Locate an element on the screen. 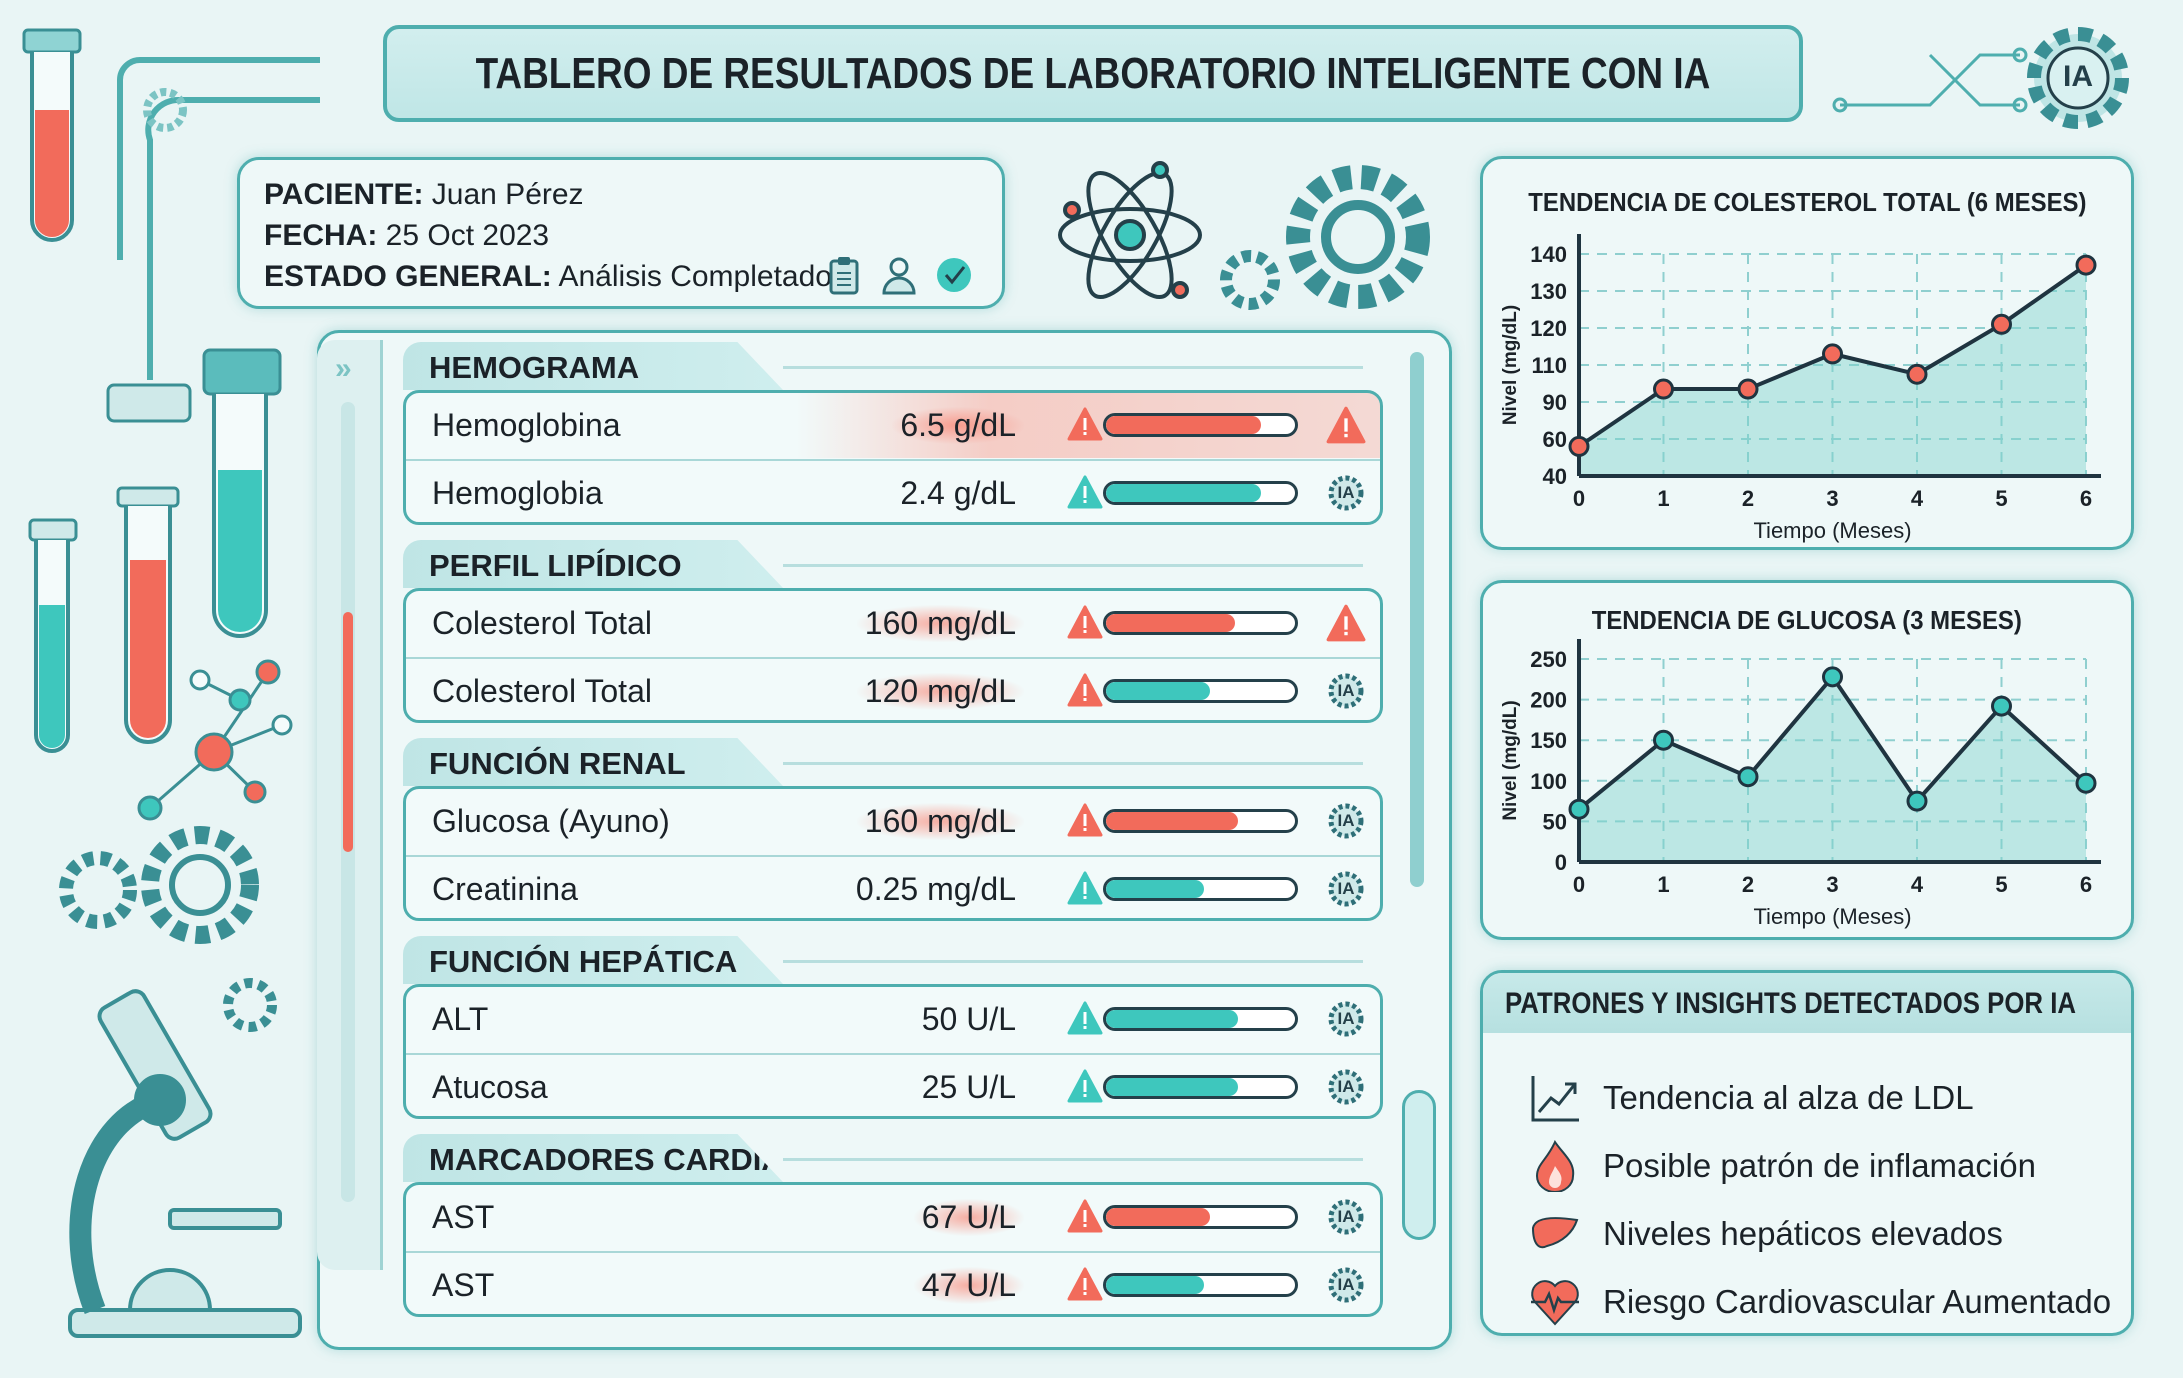 The image size is (2183, 1378). lab-illustration is located at coordinates (171, 683).